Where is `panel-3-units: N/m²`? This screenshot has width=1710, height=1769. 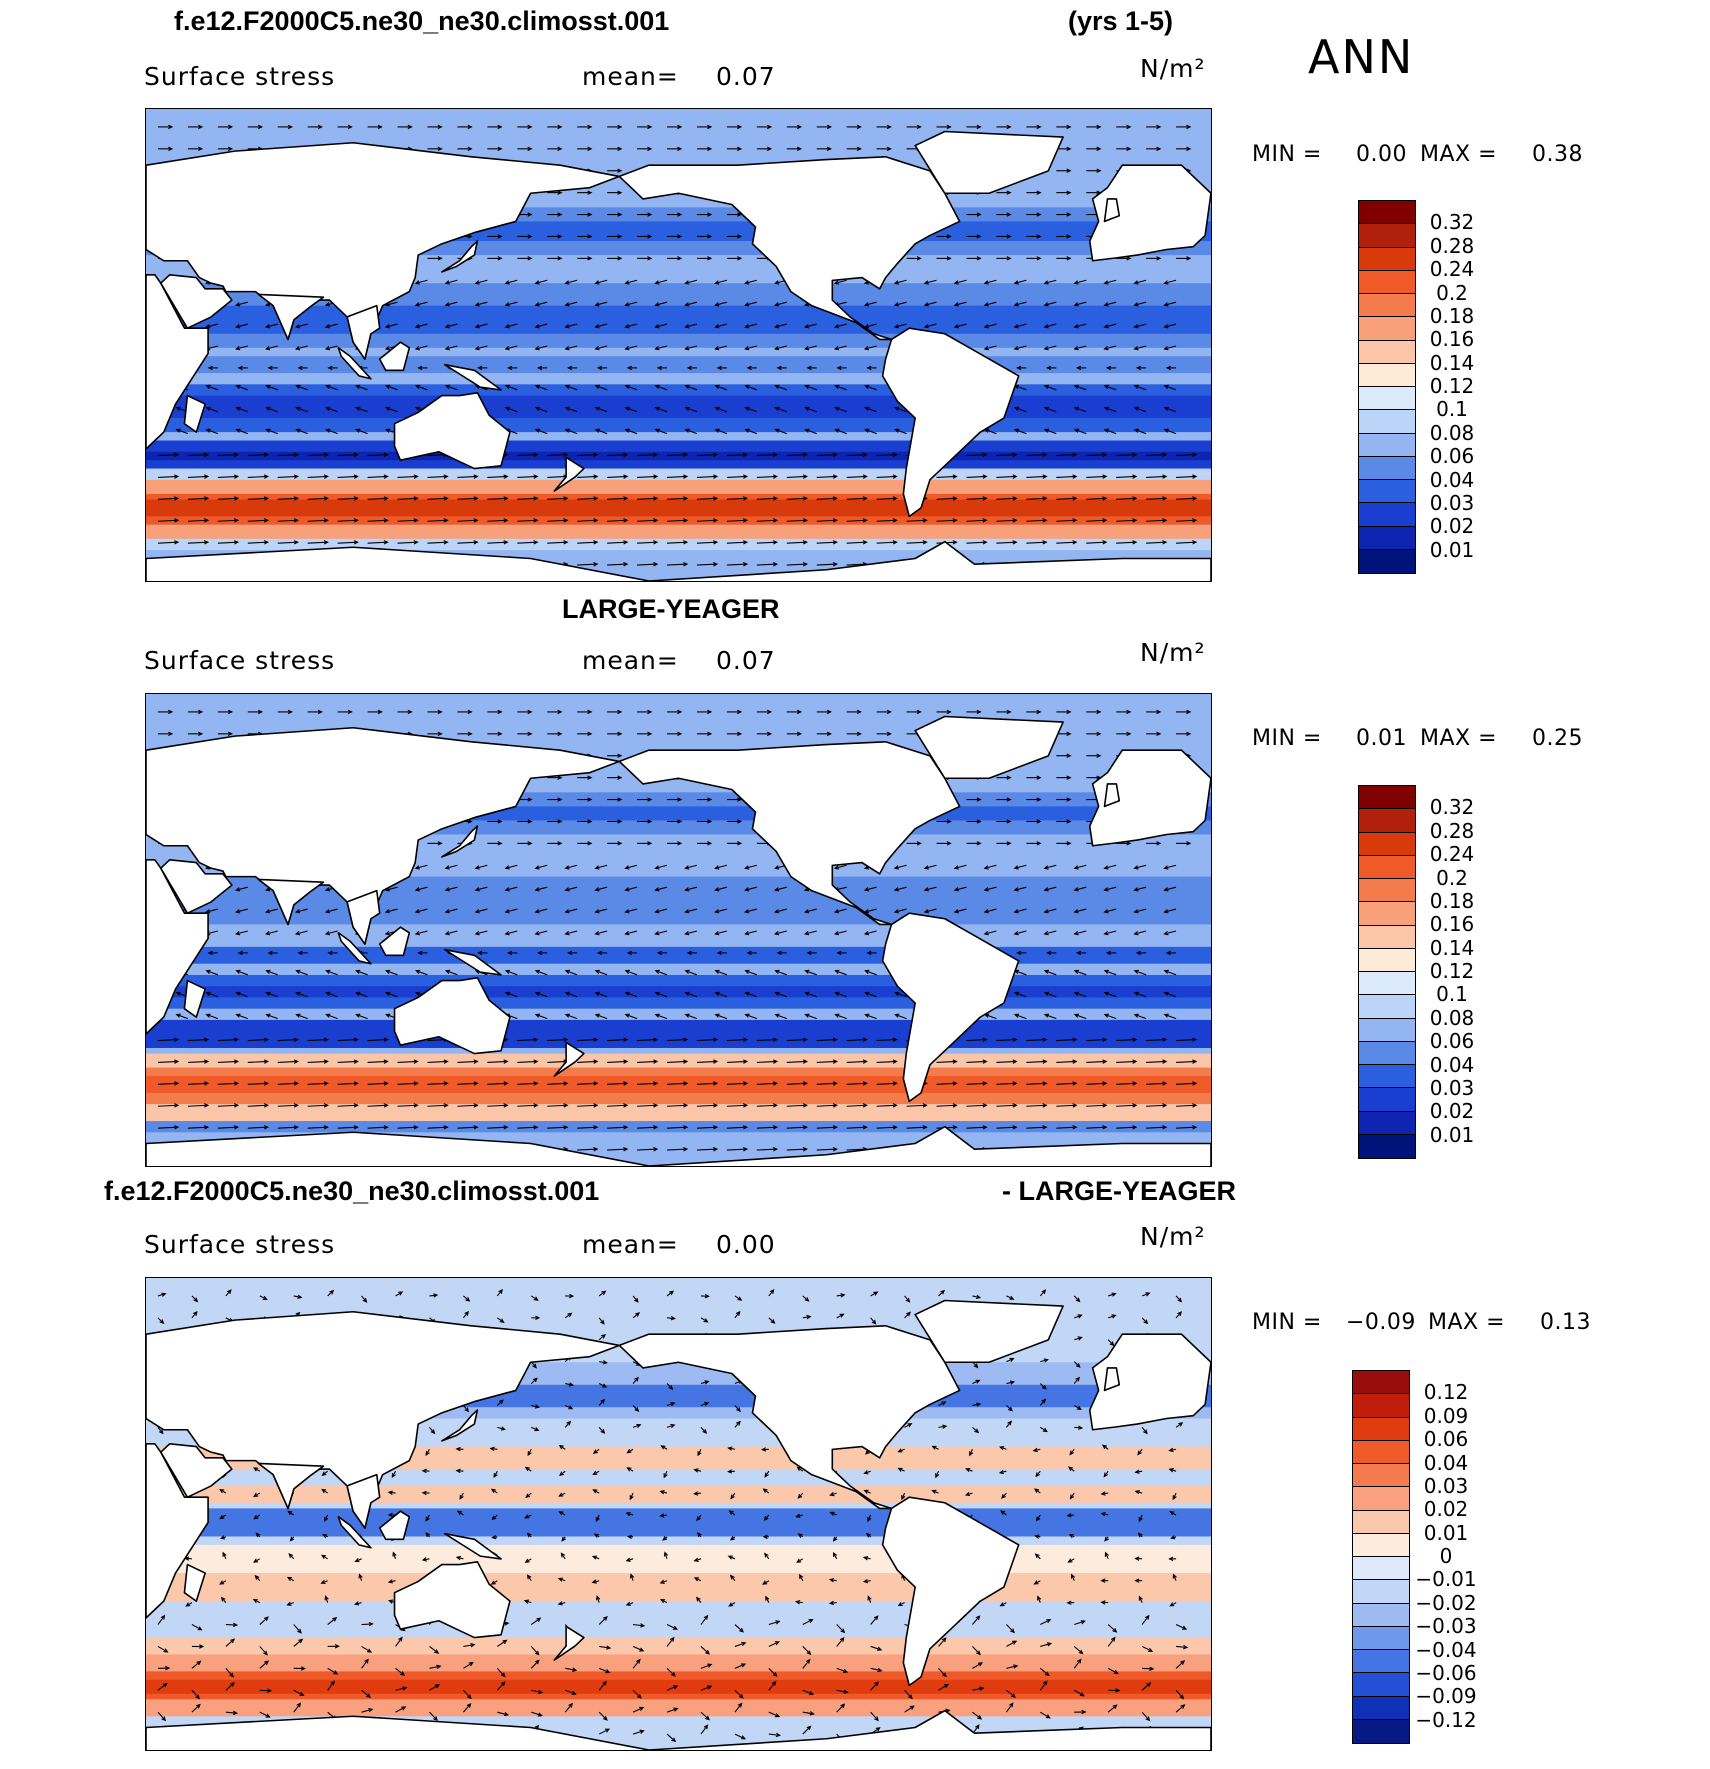 panel-3-units: N/m² is located at coordinates (1173, 1236).